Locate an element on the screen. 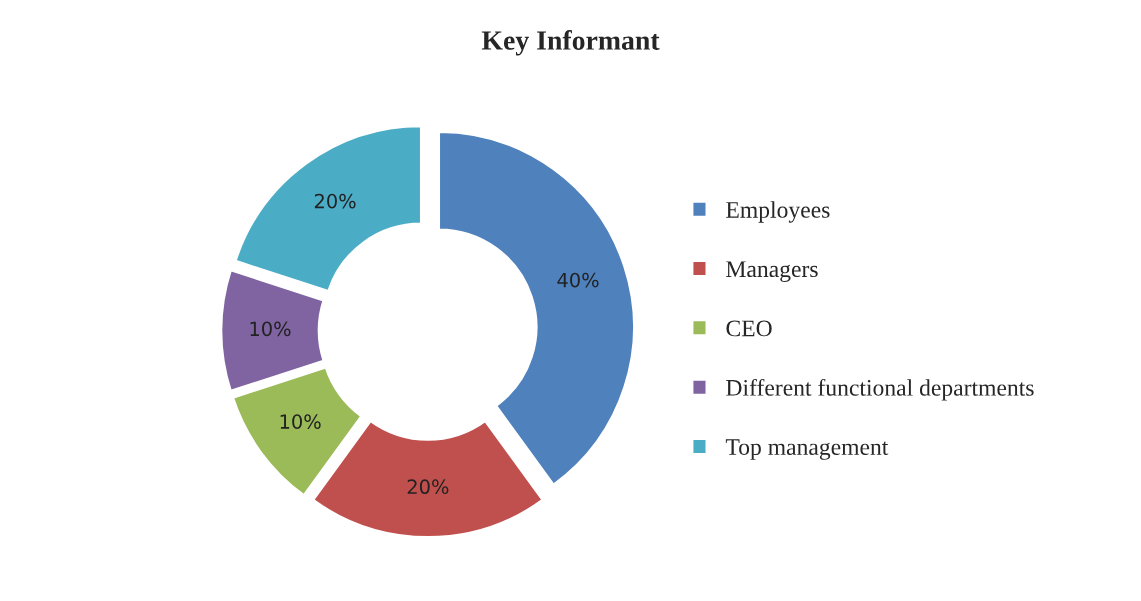  legend-label: CEO is located at coordinates (749, 328).